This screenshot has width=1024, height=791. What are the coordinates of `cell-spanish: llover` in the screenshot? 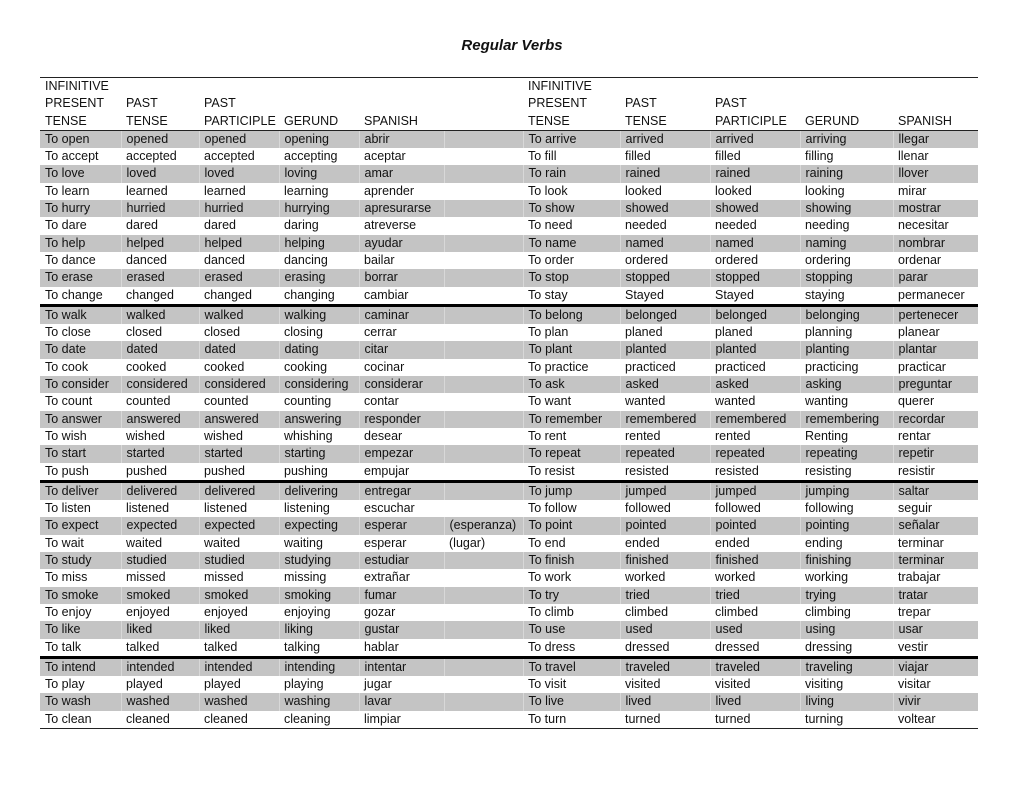 It's located at (935, 174).